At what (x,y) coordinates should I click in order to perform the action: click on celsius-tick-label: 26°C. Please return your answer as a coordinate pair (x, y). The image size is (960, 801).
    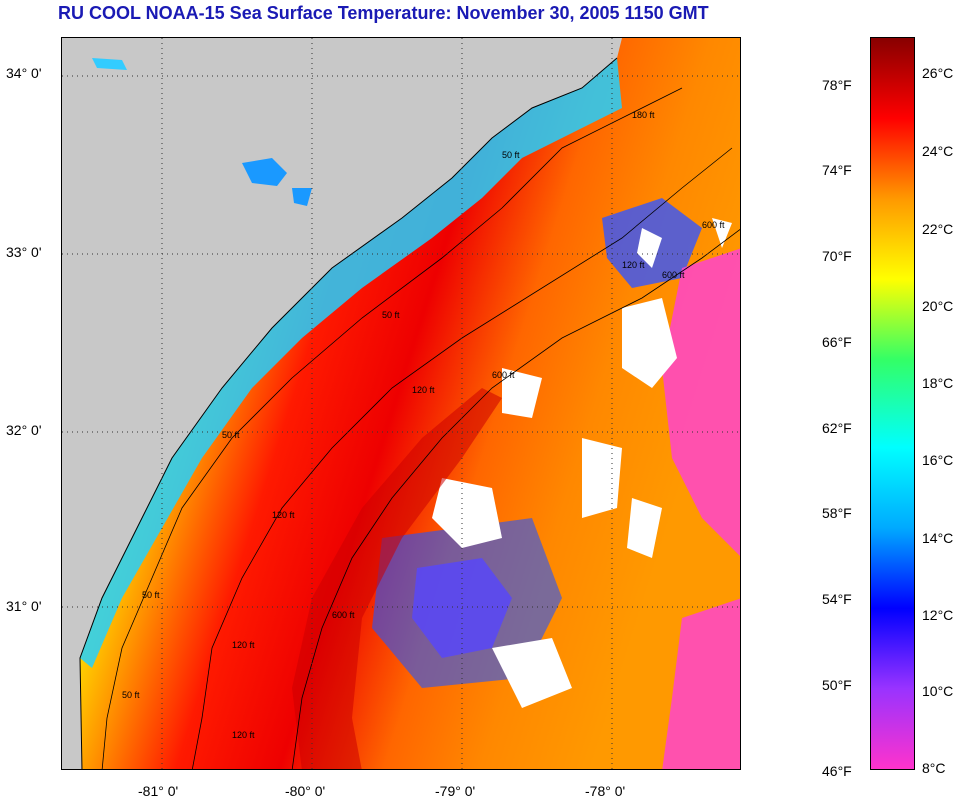
    Looking at the image, I should click on (938, 73).